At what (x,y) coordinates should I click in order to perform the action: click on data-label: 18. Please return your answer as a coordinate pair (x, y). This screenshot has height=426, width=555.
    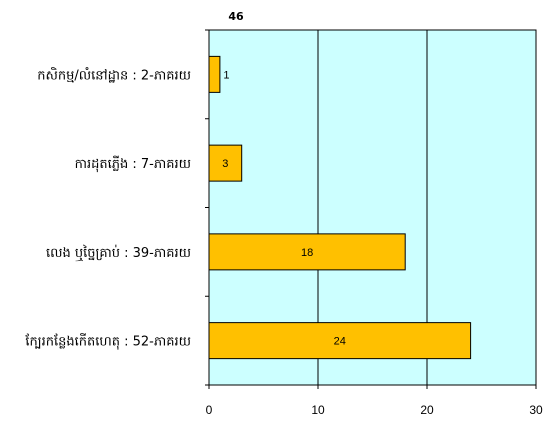
    Looking at the image, I should click on (307, 253).